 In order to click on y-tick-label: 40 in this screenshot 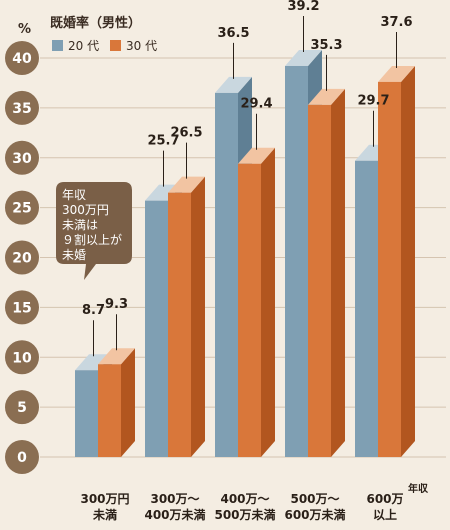, I will do `click(22, 59)`.